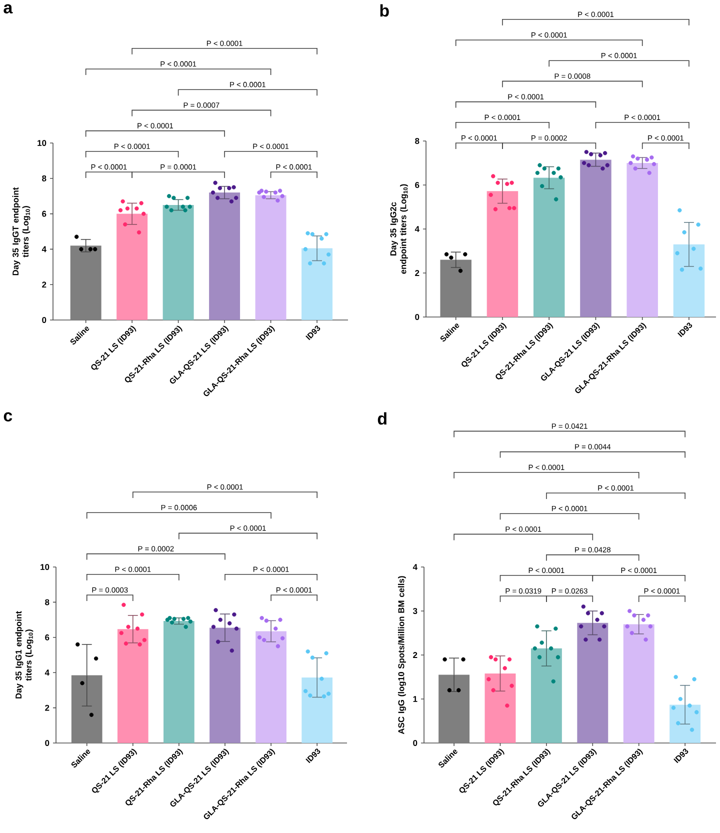  Describe the element at coordinates (402, 655) in the screenshot. I see `y-axis-title: ASC IgG (log10 Spots/Million BM cells)` at that location.